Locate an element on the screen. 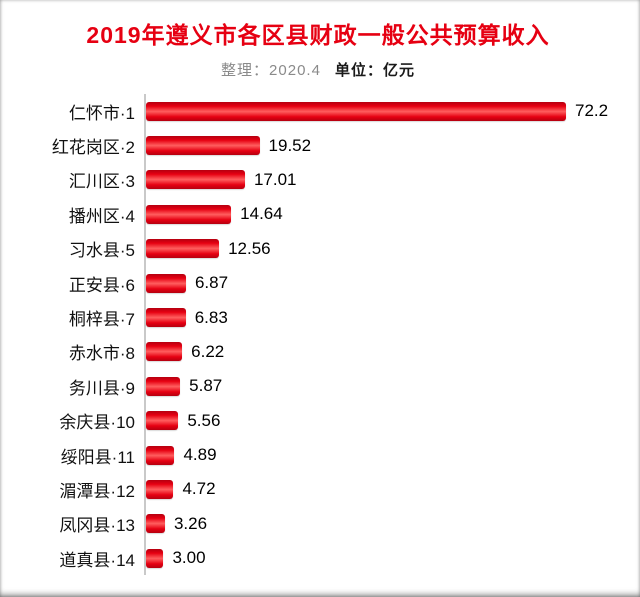 This screenshot has height=597, width=640. bar-zone: 3.26 is located at coordinates (387, 524).